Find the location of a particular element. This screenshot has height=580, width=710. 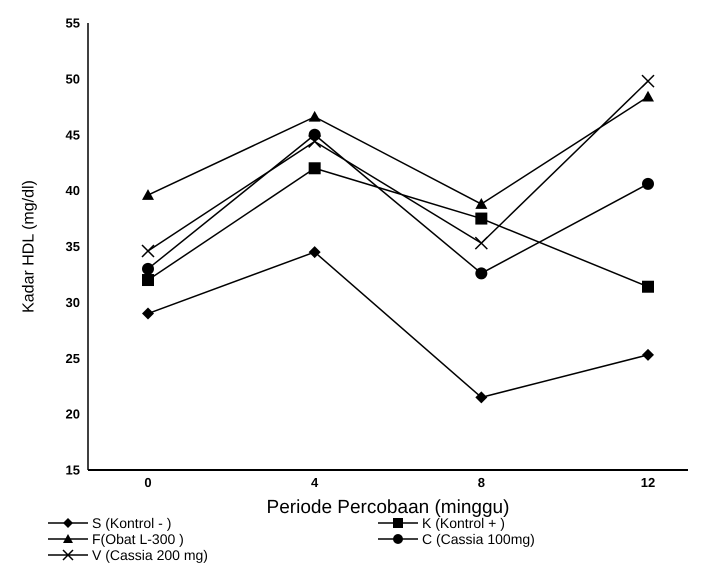

y-tick-label: 55 is located at coordinates (73, 23).